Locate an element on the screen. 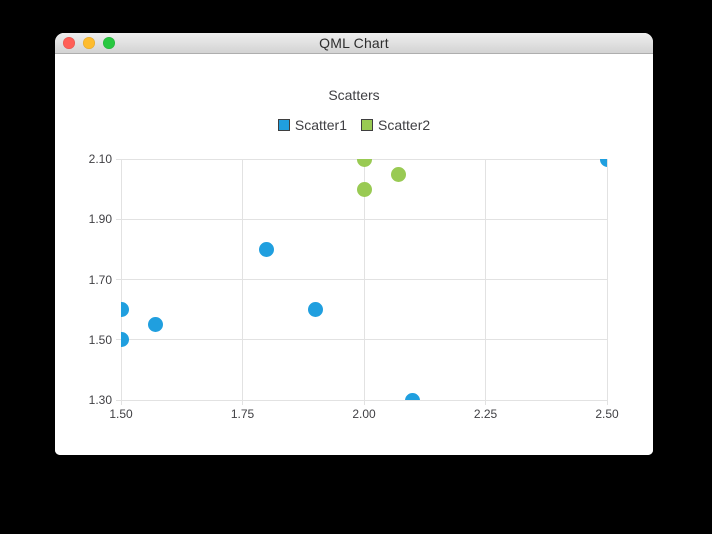 This screenshot has height=534, width=712. title-bar: QML Chart is located at coordinates (354, 43).